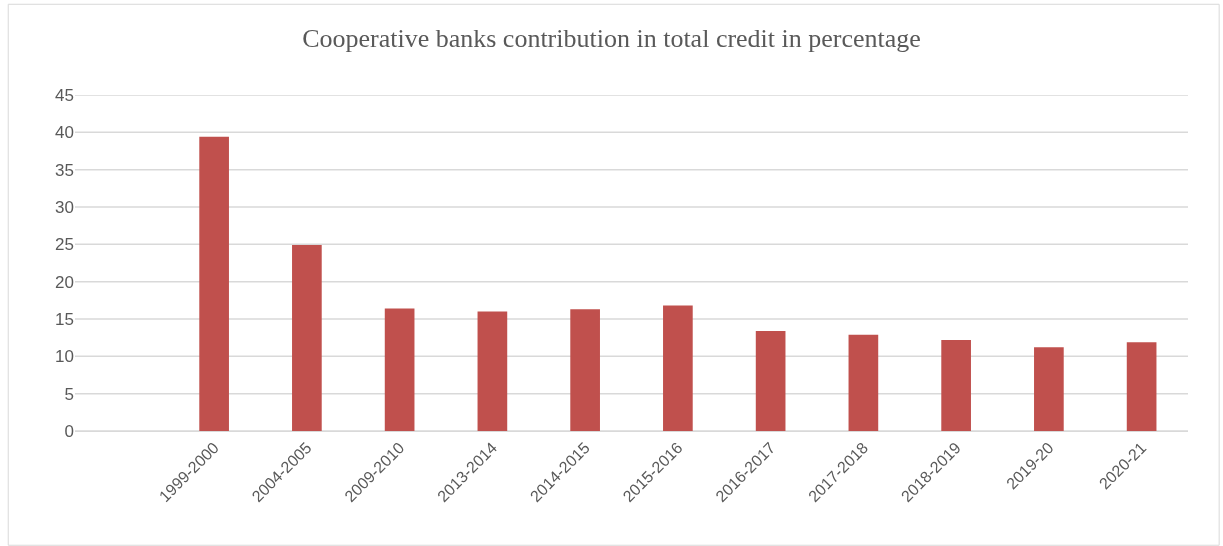 Image resolution: width=1223 pixels, height=546 pixels. I want to click on y-tick-label: 25, so click(64, 245).